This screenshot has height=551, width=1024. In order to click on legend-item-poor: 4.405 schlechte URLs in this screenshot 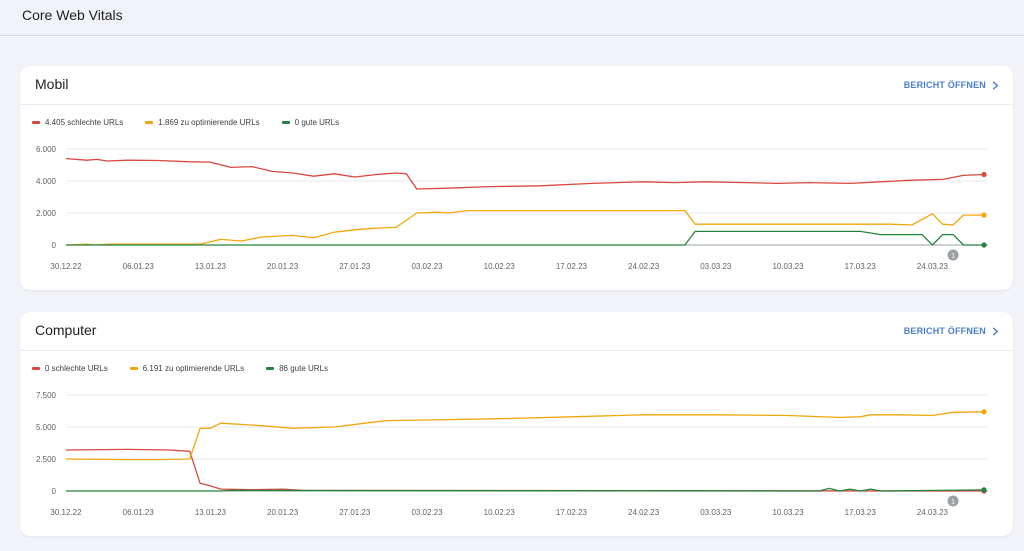, I will do `click(77, 122)`.